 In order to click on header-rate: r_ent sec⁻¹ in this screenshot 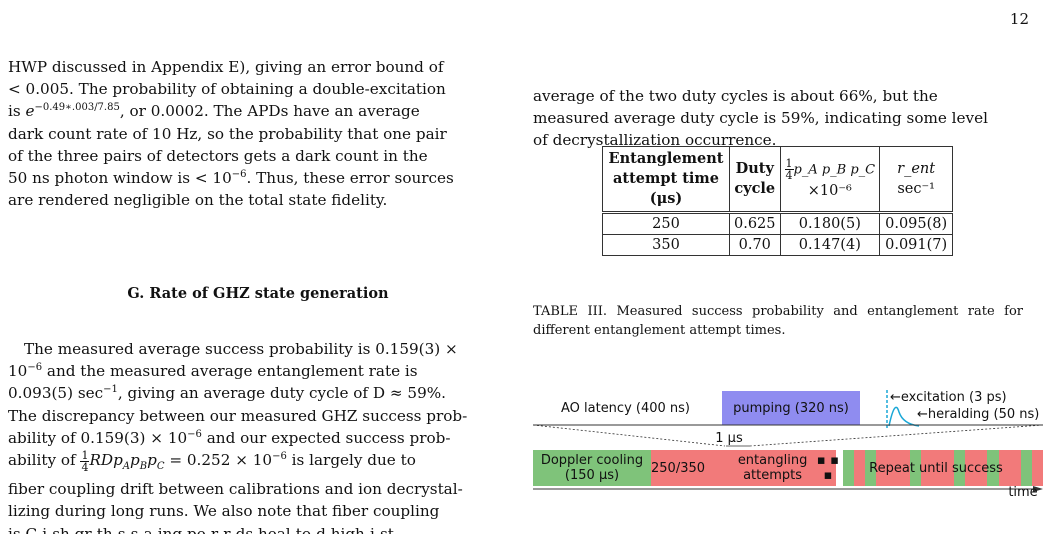, I will do `click(916, 179)`.